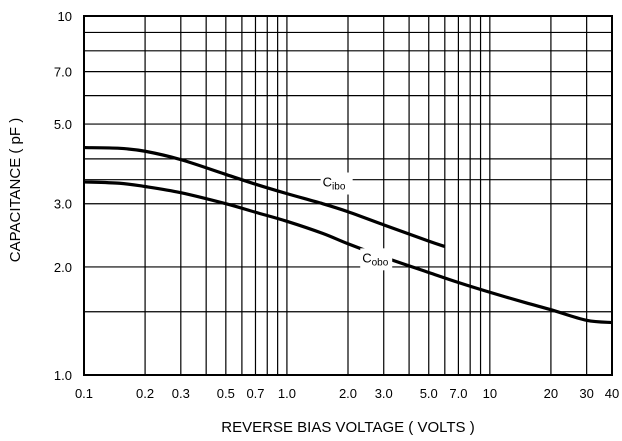 The image size is (622, 441). What do you see at coordinates (287, 393) in the screenshot?
I see `x-tick-label: 1.0` at bounding box center [287, 393].